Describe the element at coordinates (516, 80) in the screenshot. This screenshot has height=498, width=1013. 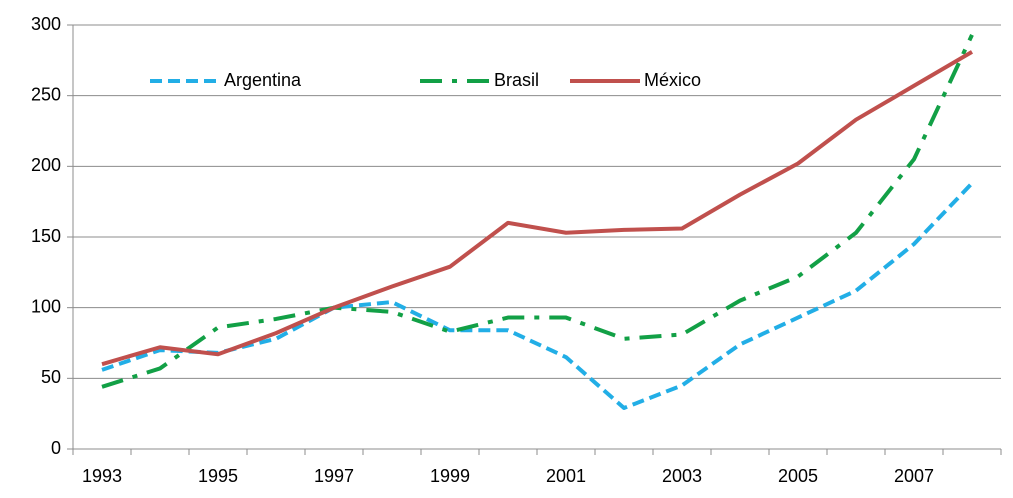
I see `legend-label: Brasil` at that location.